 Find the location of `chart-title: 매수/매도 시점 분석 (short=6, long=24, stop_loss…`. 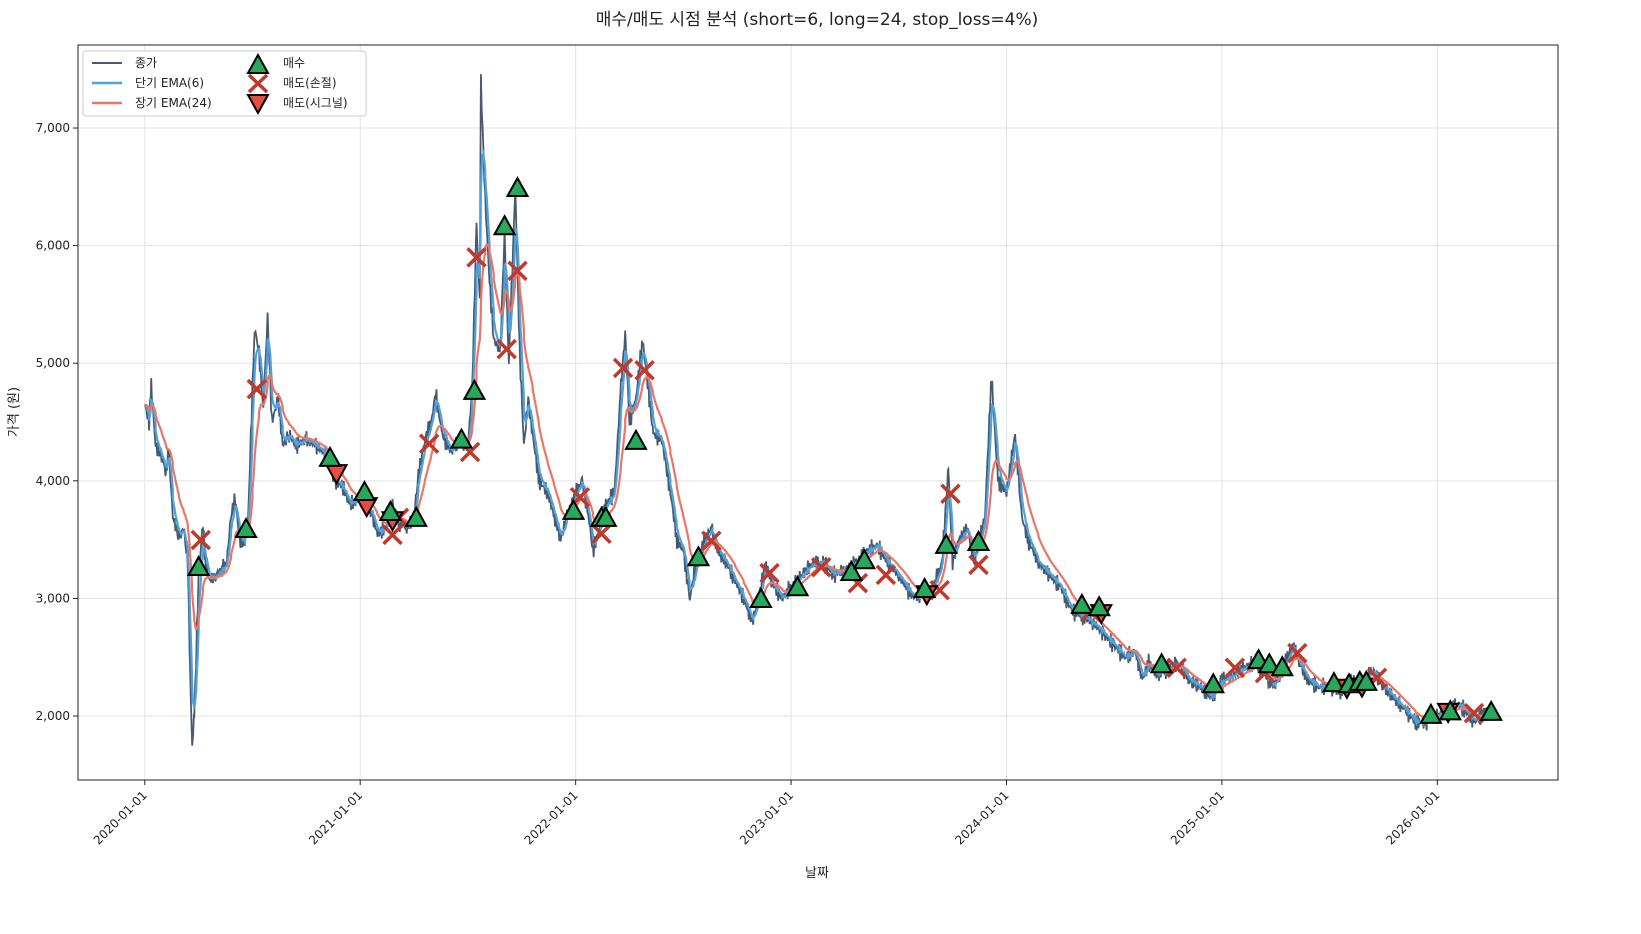

chart-title: 매수/매도 시점 분석 (short=6, long=24, stop_loss… is located at coordinates (817, 20).